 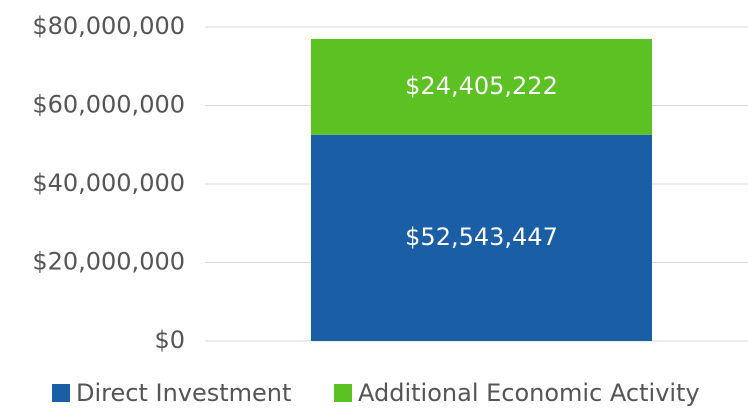 What do you see at coordinates (108, 26) in the screenshot?
I see `y-tick-label: $80,000,000` at bounding box center [108, 26].